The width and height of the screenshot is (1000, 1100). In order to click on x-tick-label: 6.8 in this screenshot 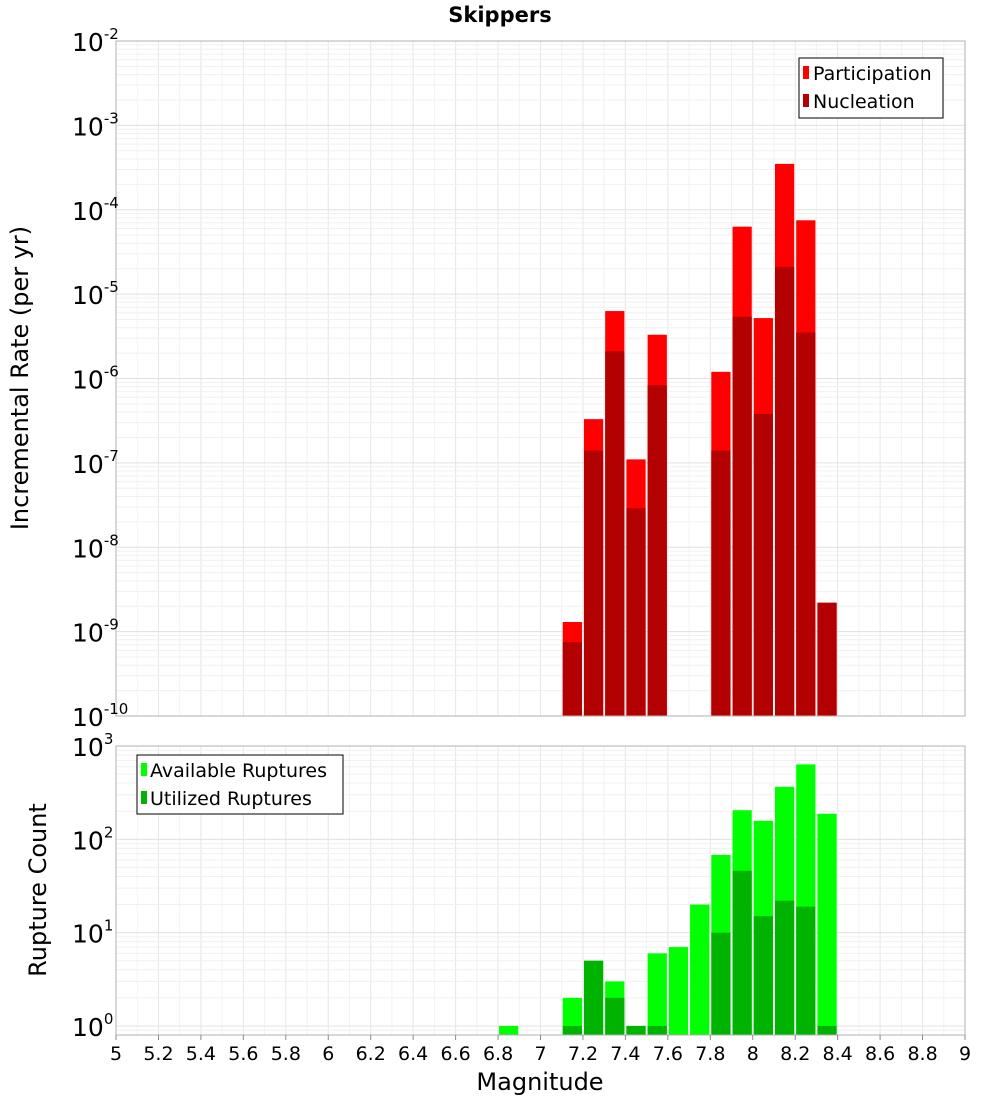, I will do `click(498, 1054)`.